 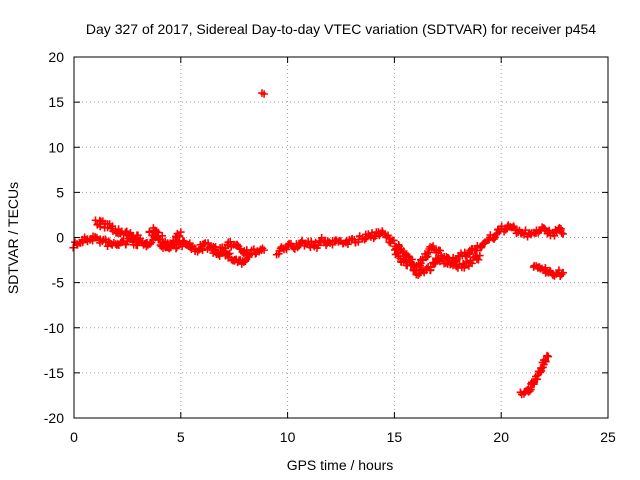 What do you see at coordinates (74, 437) in the screenshot?
I see `x-tick-label: 0` at bounding box center [74, 437].